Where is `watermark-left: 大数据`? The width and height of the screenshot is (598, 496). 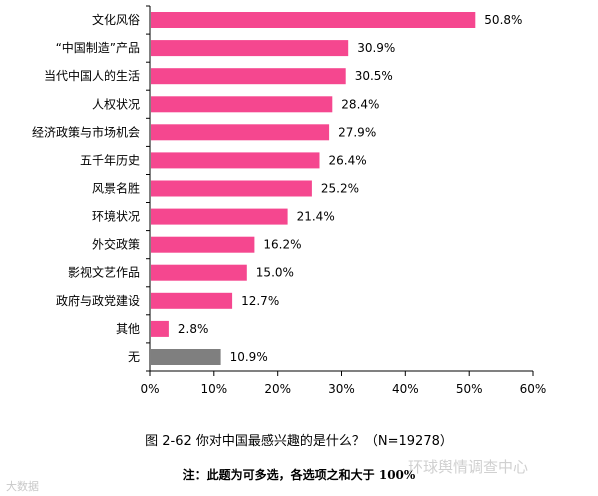
watermark-left: 大数据 is located at coordinates (22, 486).